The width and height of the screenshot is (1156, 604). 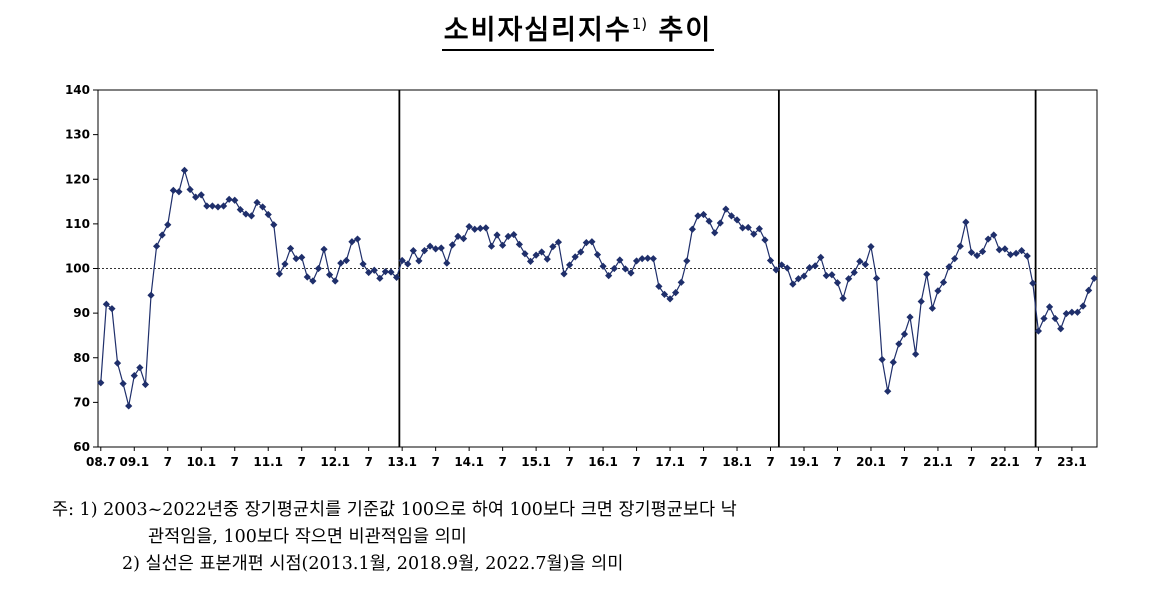 I want to click on y-tick-label: 100, so click(x=77, y=269).